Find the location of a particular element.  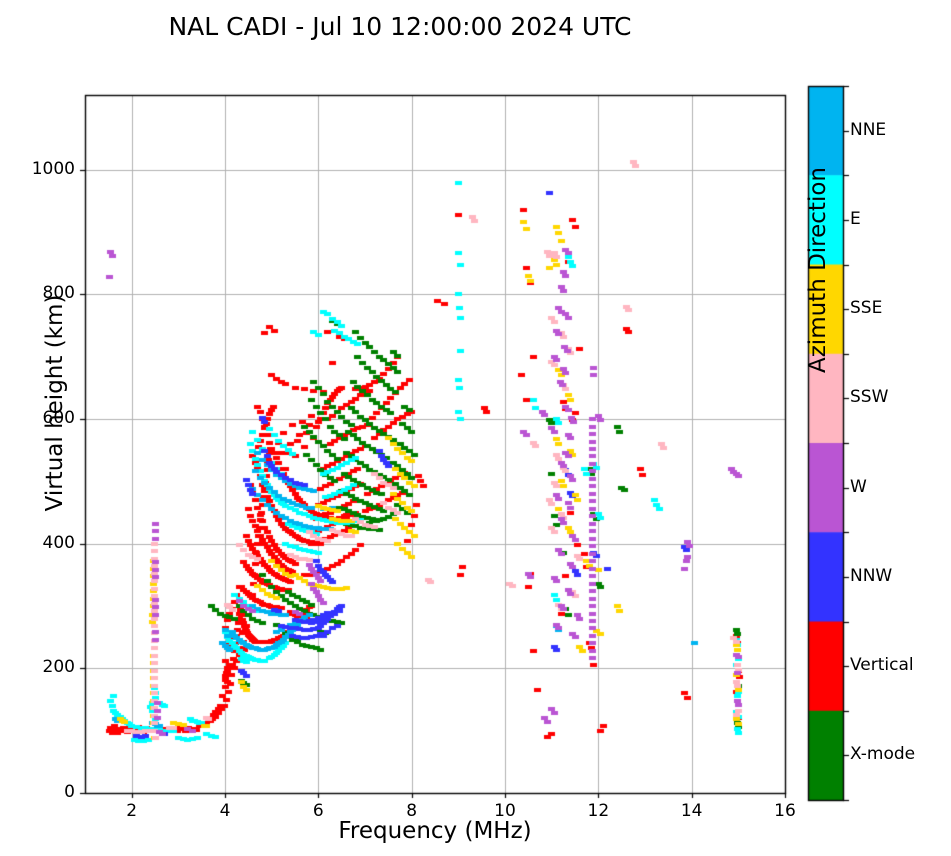

y-tick-label: 400 is located at coordinates (58, 542).